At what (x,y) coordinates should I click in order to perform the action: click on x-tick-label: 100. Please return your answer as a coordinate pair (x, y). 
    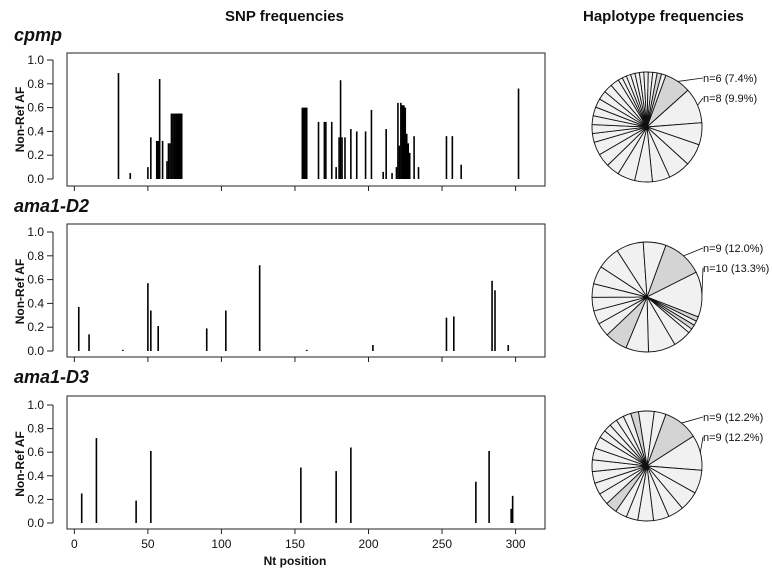
    Looking at the image, I should click on (221, 544).